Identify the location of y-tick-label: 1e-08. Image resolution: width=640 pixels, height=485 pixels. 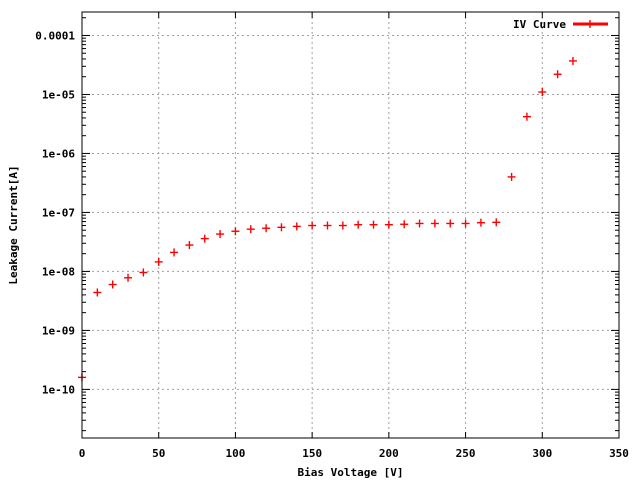
(58, 271).